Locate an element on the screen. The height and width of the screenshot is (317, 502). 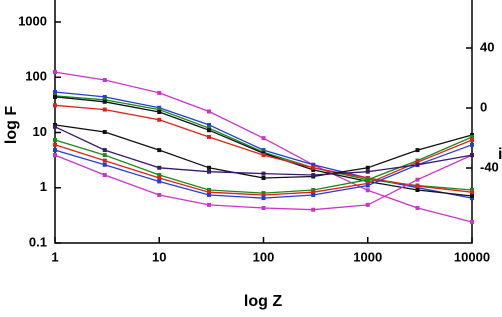
y2-tick-label: 0 is located at coordinates (483, 106).